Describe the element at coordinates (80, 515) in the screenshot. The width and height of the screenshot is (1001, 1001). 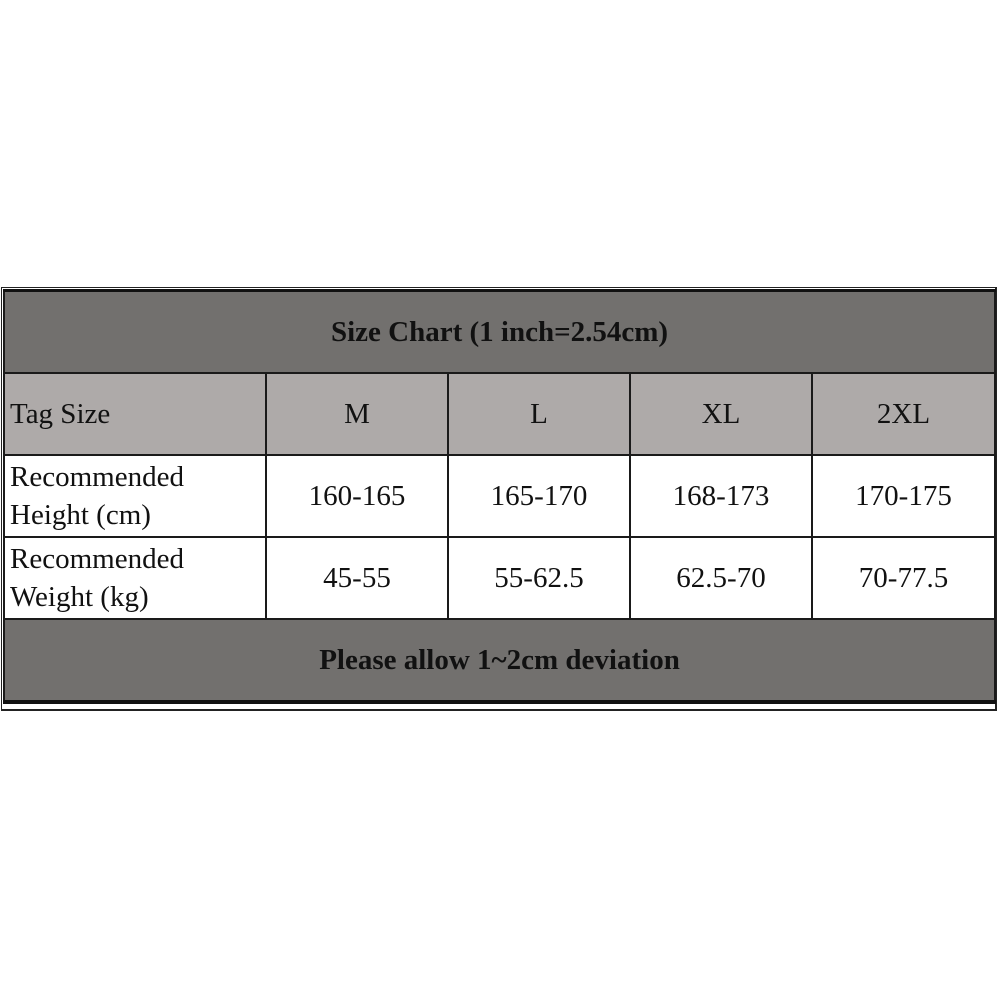
I see `row-label-line2: Height (cm)` at that location.